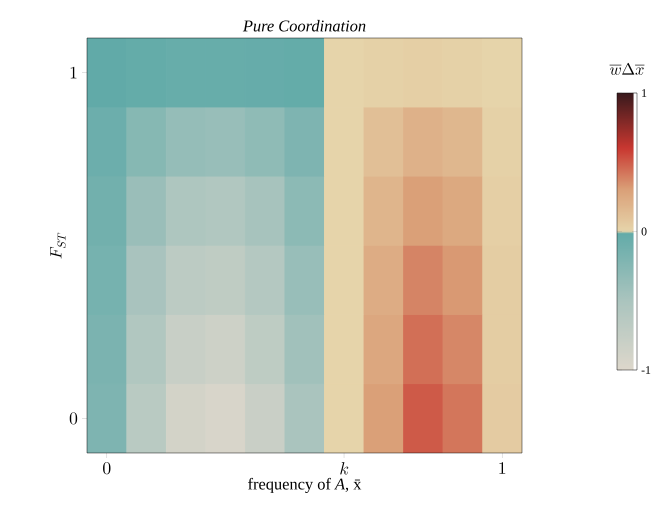 Image resolution: width=660 pixels, height=526 pixels. I want to click on x-tick-label: $1$, so click(502, 468).